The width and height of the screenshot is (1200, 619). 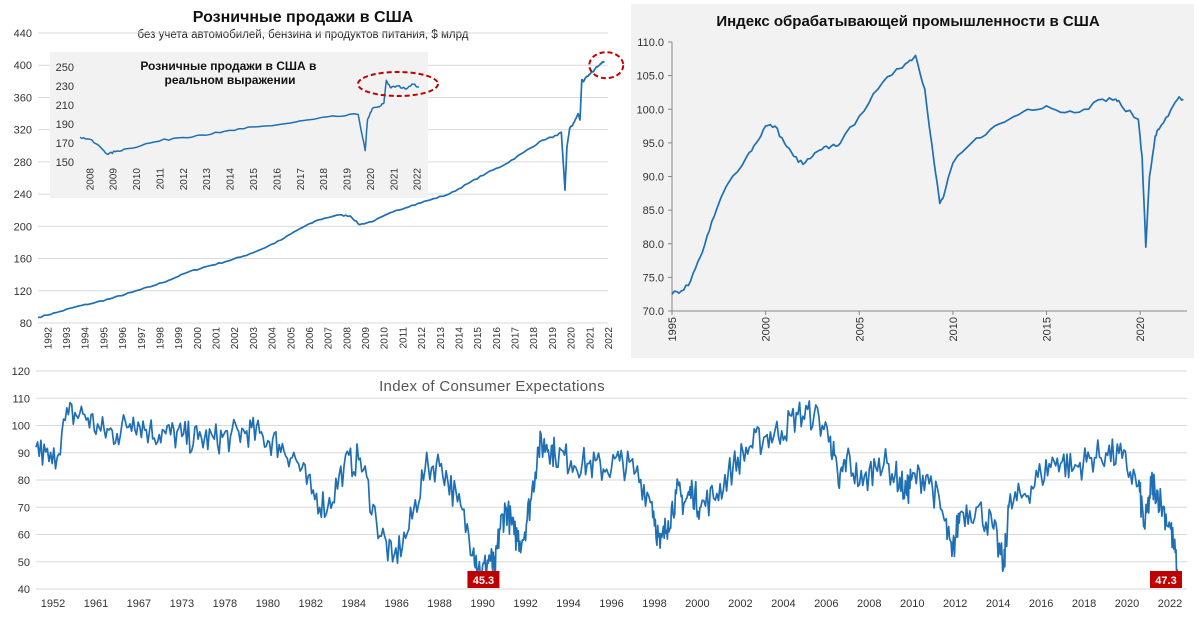 What do you see at coordinates (869, 604) in the screenshot?
I see `expectations-xtick-label: 2008` at bounding box center [869, 604].